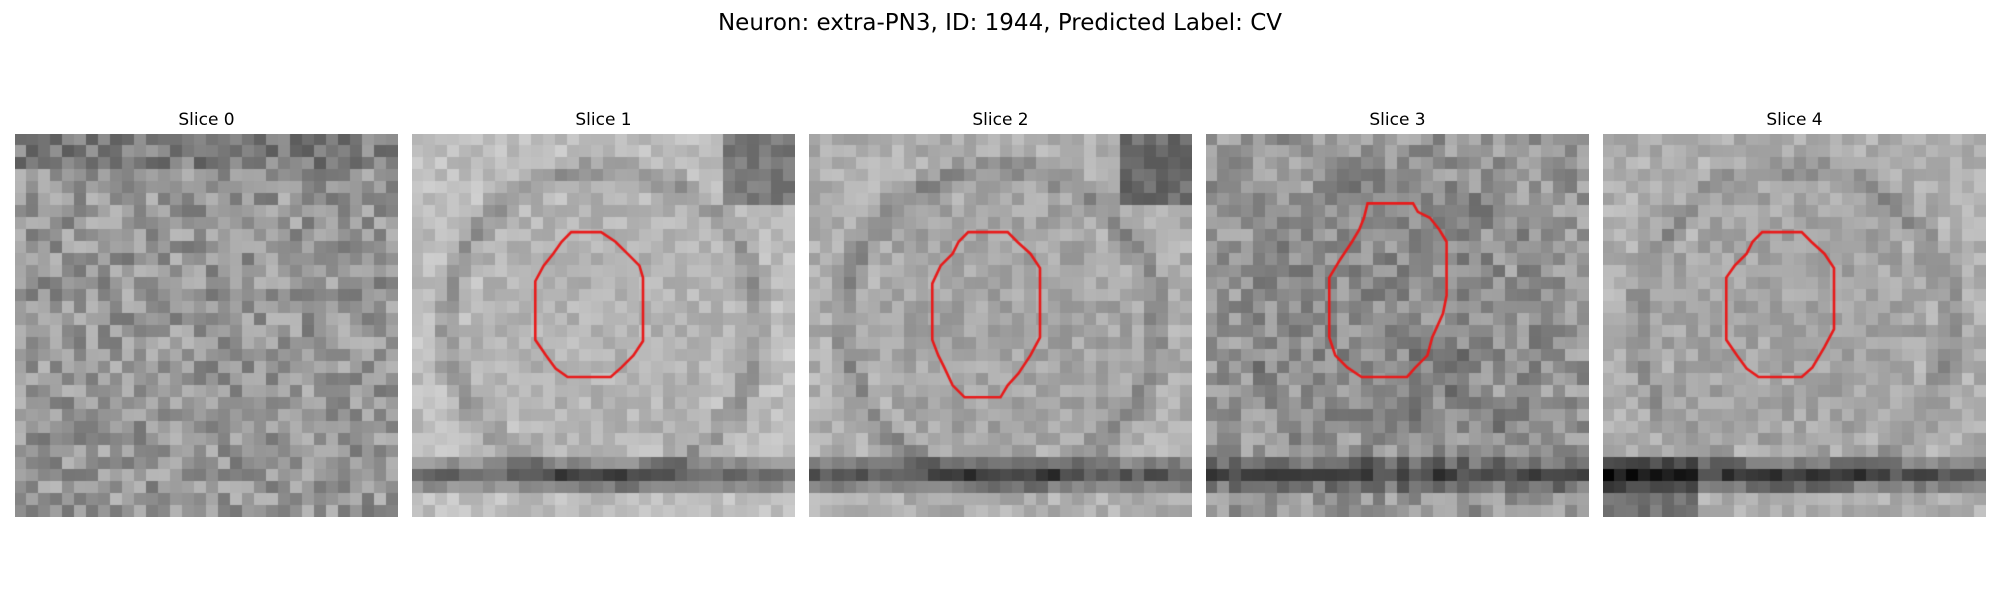 The height and width of the screenshot is (600, 2000). I want to click on slice-panel-0: Slice 0, so click(206, 312).